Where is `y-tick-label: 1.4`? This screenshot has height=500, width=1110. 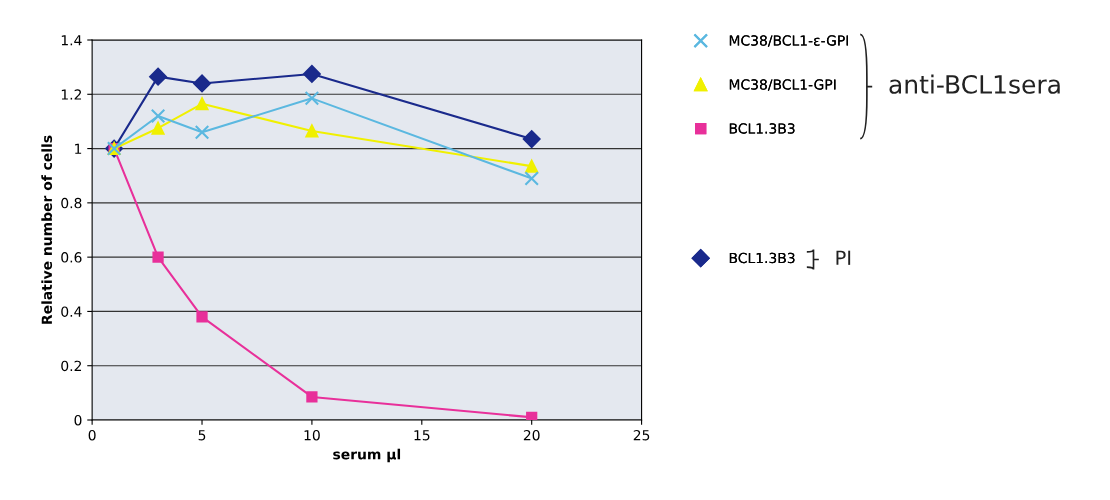
y-tick-label: 1.4 is located at coordinates (71, 40).